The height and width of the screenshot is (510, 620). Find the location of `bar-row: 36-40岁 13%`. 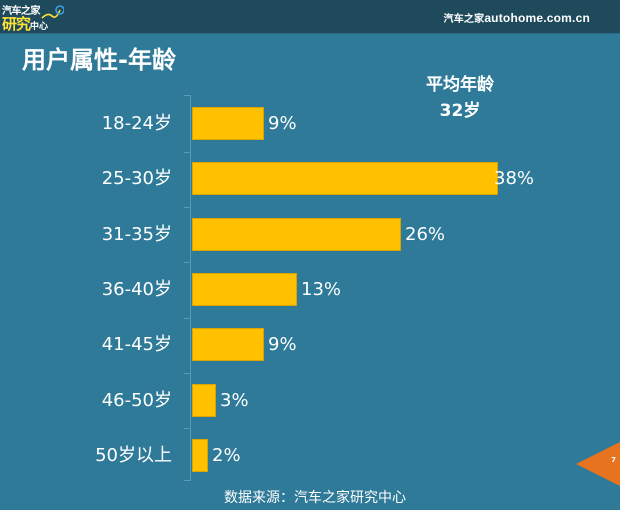

bar-row: 36-40岁 13% is located at coordinates (310, 290).